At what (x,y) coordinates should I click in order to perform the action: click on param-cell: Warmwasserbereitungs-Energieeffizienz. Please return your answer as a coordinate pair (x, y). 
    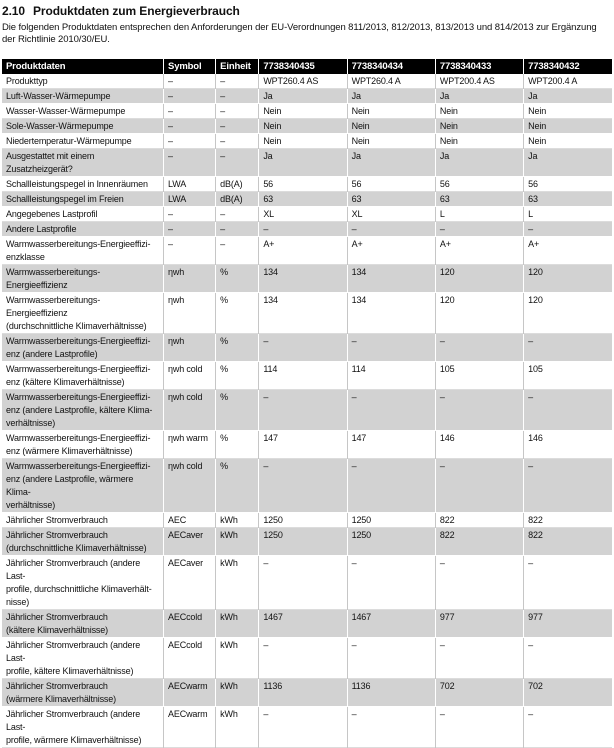
    Looking at the image, I should click on (53, 278).